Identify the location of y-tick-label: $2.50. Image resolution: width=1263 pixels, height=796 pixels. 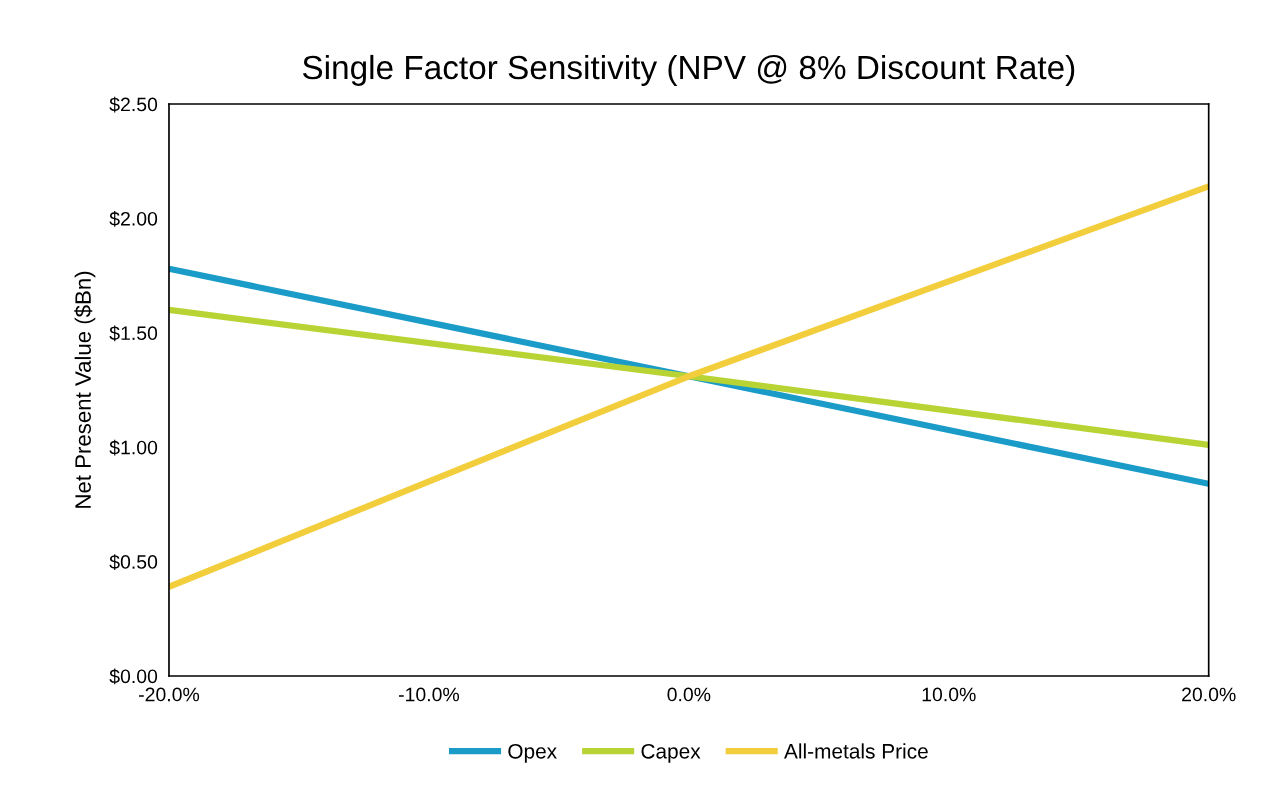
(133, 104).